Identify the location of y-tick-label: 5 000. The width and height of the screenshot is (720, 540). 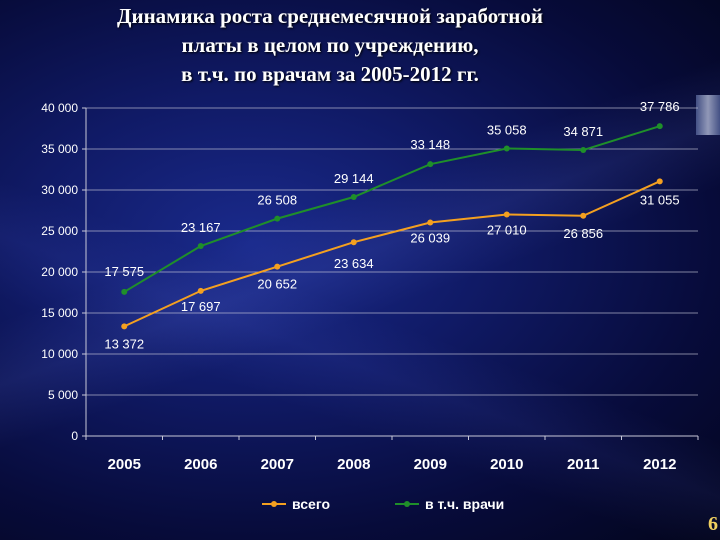
(63, 395).